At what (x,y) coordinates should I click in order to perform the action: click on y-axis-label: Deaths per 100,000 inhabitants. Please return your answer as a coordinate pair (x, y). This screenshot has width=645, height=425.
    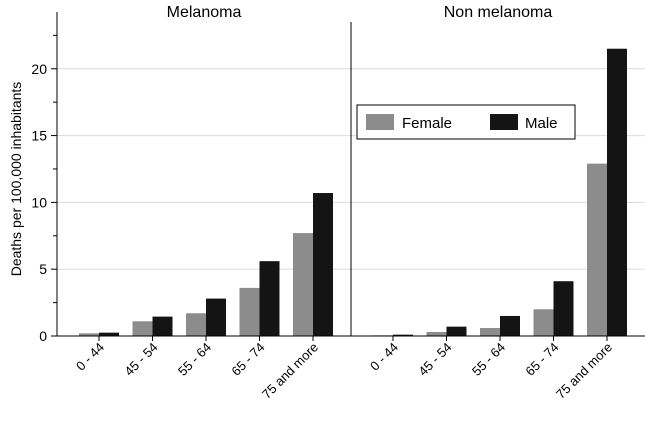
    Looking at the image, I should click on (16, 179).